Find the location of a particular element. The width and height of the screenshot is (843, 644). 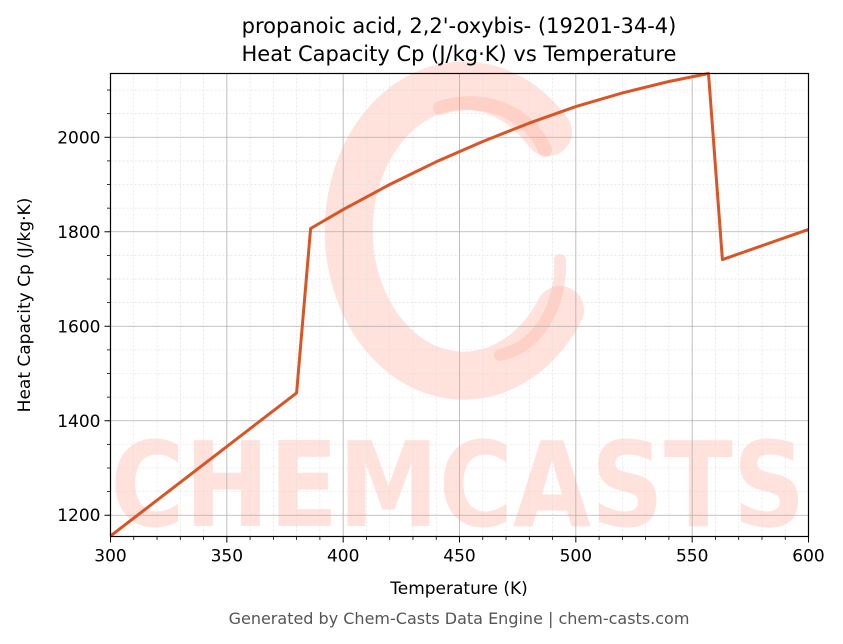

x-tick-label: 400 is located at coordinates (343, 557).